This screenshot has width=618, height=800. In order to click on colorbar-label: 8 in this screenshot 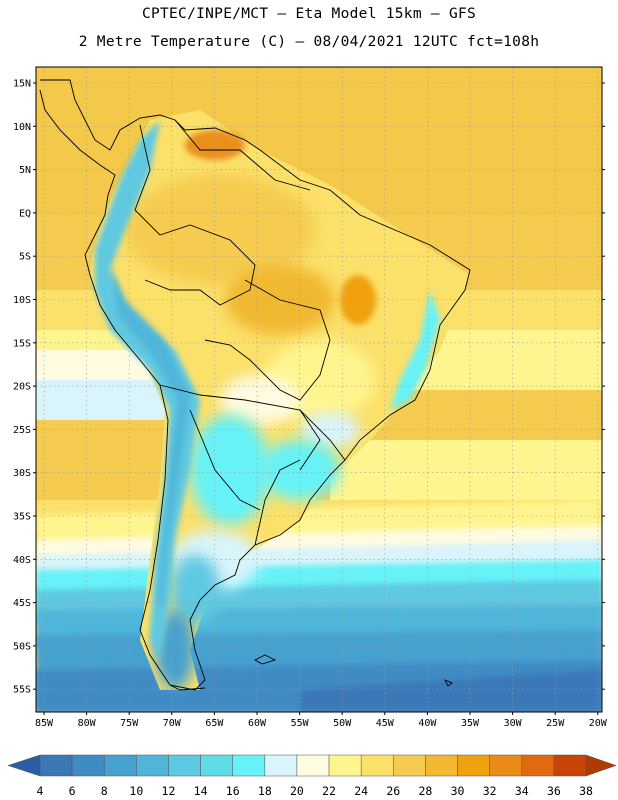, I will do `click(104, 791)`.